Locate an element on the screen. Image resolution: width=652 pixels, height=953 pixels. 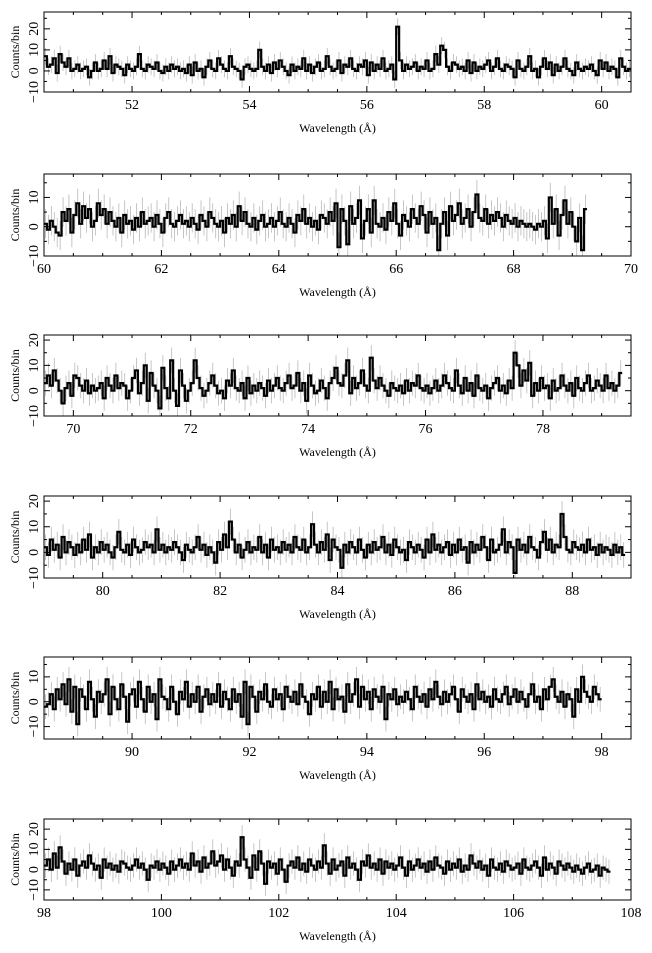
x-tick-label: 80 is located at coordinates (103, 591).